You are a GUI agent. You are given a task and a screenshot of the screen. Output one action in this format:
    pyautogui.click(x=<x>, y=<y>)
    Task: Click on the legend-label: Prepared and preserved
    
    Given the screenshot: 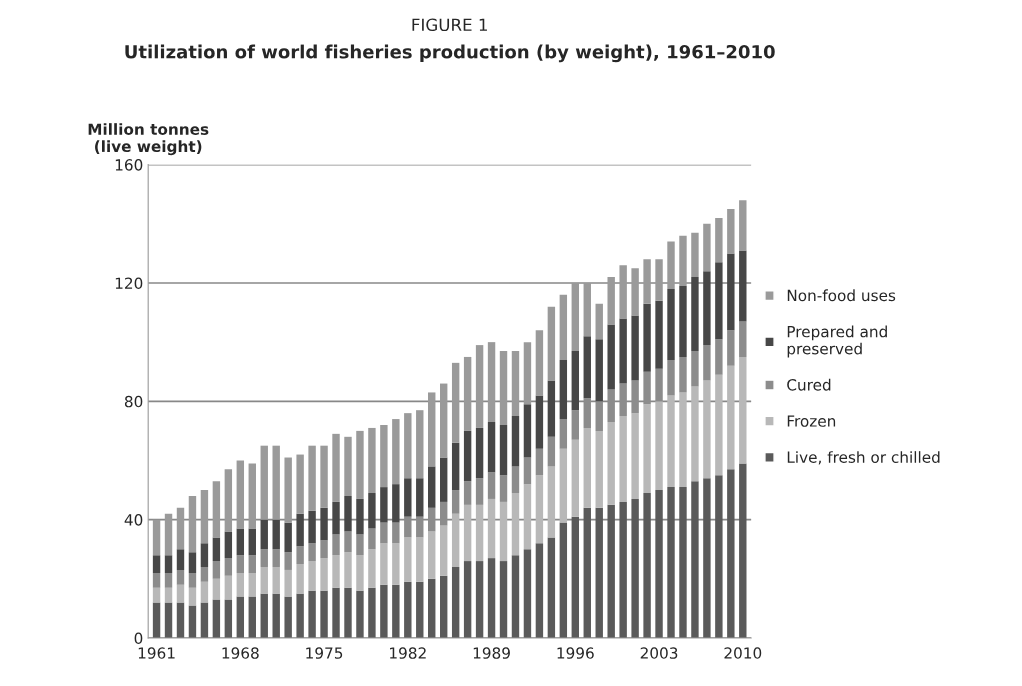 What is the action you would take?
    pyautogui.click(x=837, y=341)
    